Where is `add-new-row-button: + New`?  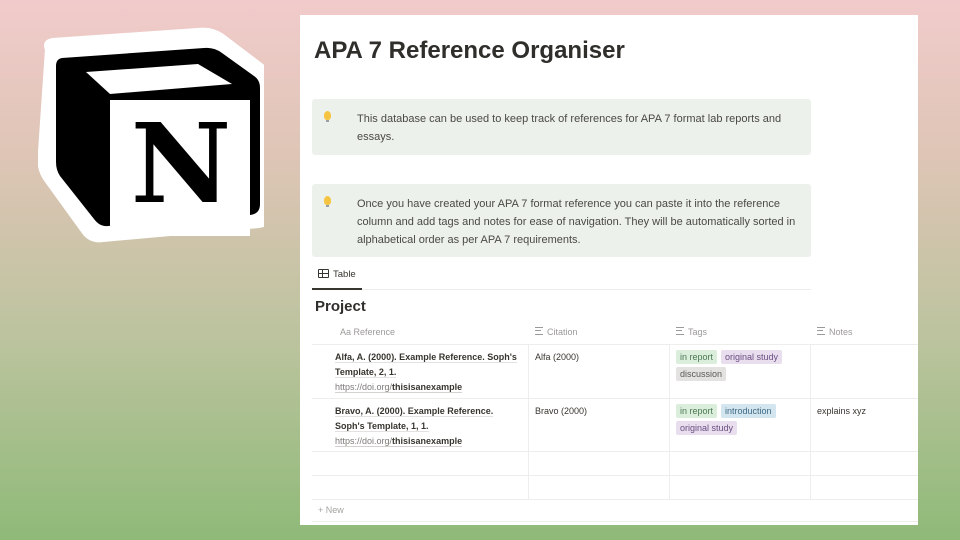 add-new-row-button: + New is located at coordinates (615, 511).